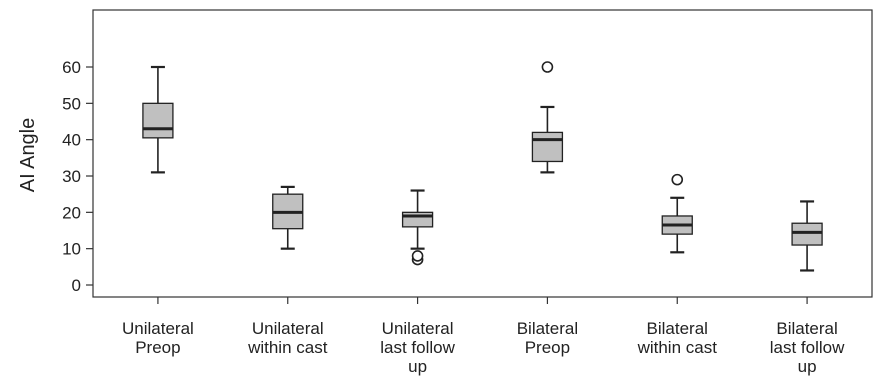 Image resolution: width=878 pixels, height=380 pixels. Describe the element at coordinates (71, 67) in the screenshot. I see `y-tick-label: 60` at that location.